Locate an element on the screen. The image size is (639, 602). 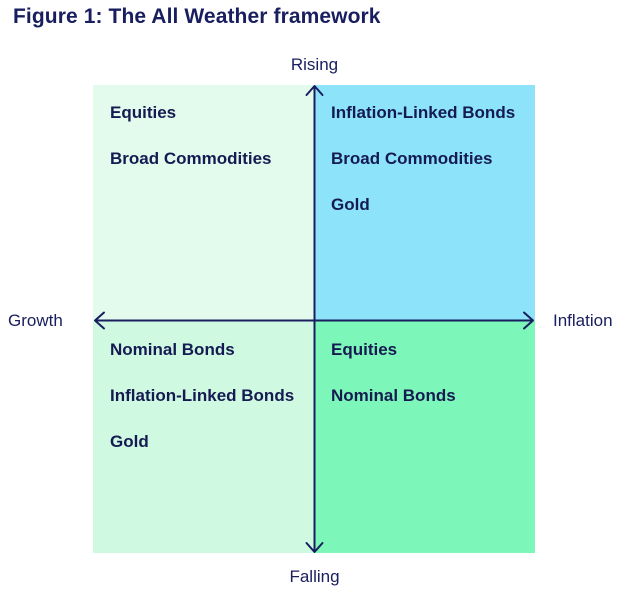
axis-label-growth: Growth is located at coordinates (35, 320).